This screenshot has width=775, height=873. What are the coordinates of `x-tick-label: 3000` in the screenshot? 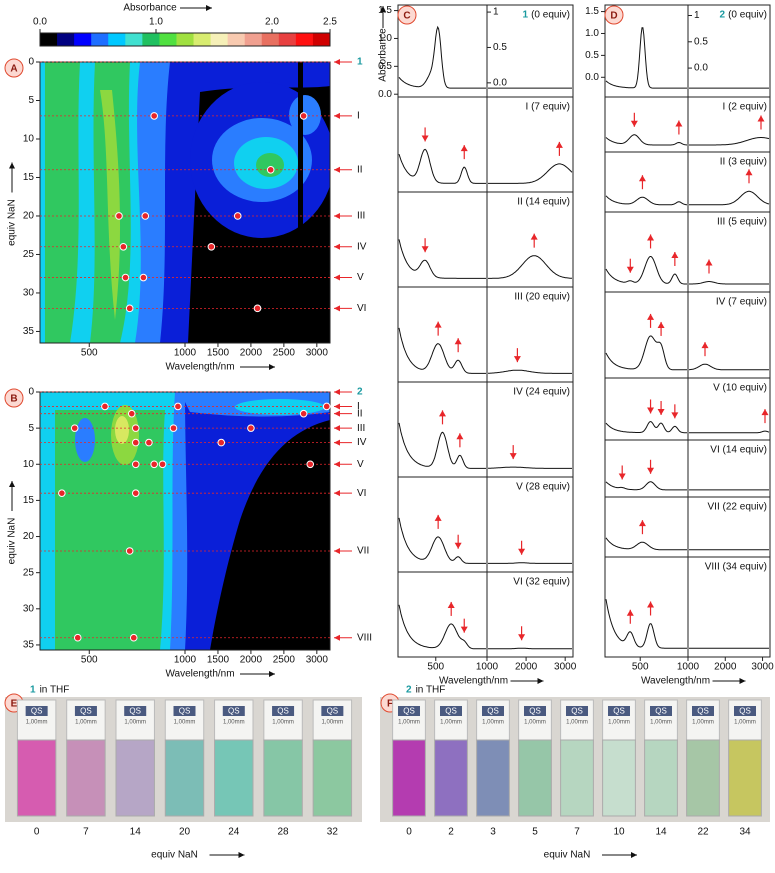 It's located at (565, 667).